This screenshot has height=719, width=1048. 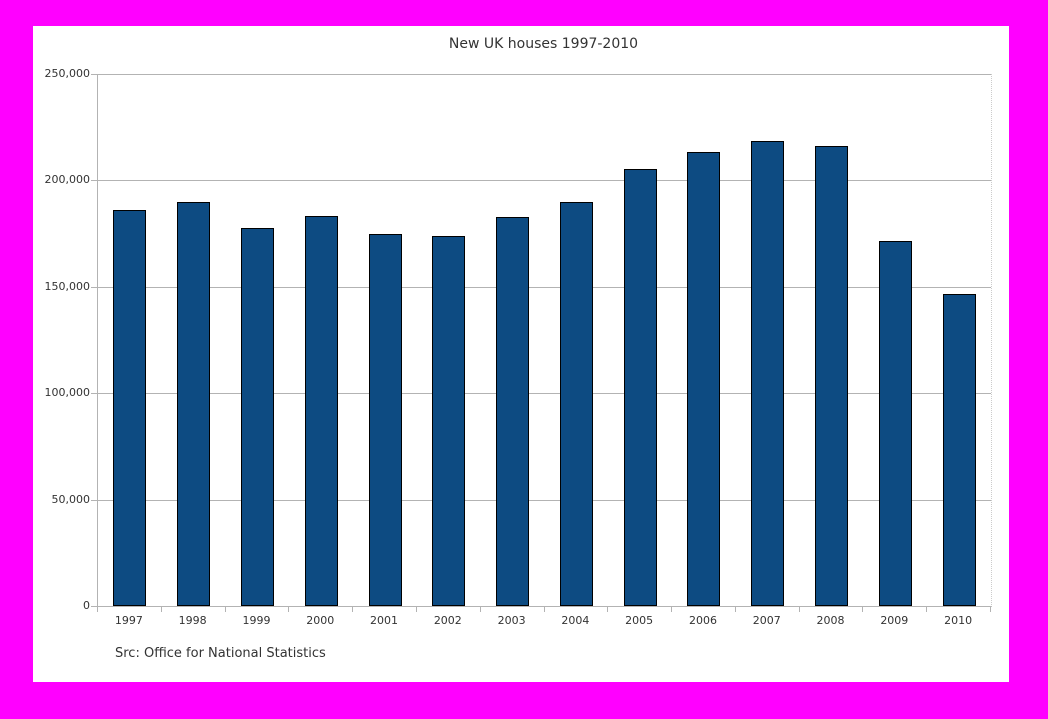 I want to click on bar-2009, so click(x=895, y=423).